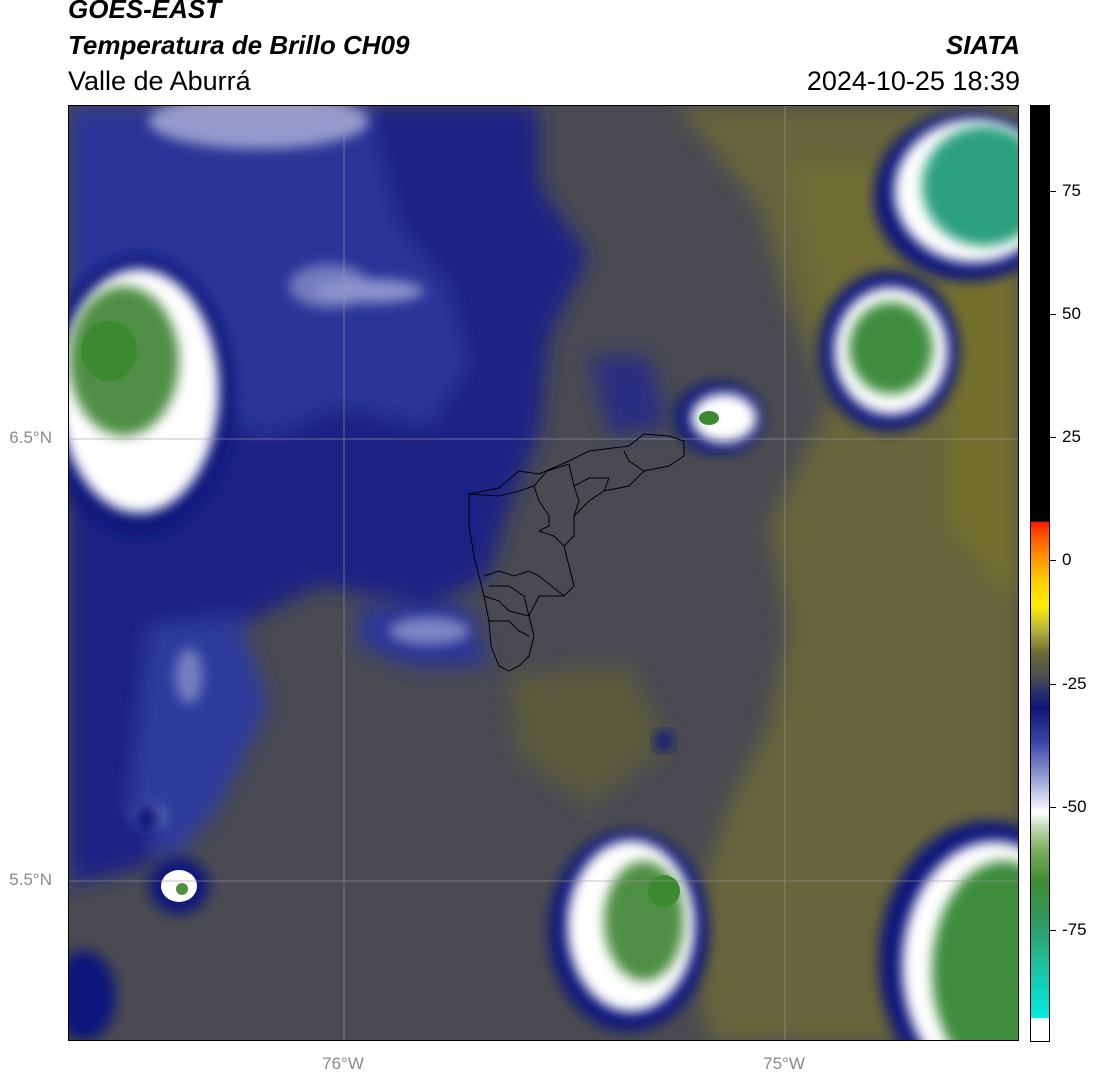 Image resolution: width=1094 pixels, height=1078 pixels. I want to click on cbar-label: 75, so click(1071, 190).